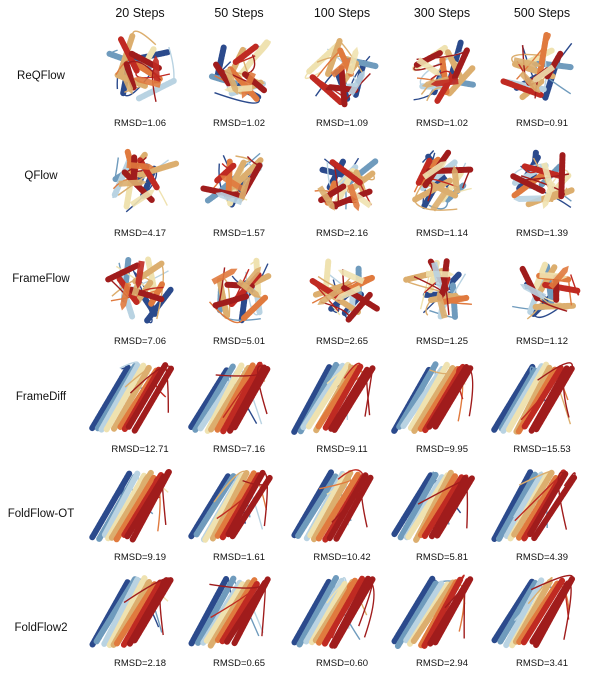 The height and width of the screenshot is (674, 598). Describe the element at coordinates (140, 557) in the screenshot. I see `rmsd-label: RMSD=9.19` at that location.